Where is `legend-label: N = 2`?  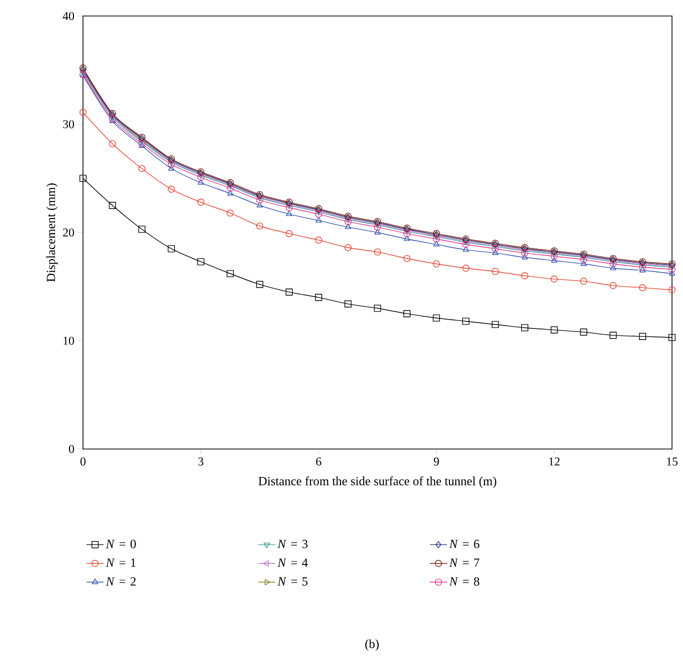 legend-label: N = 2 is located at coordinates (121, 581).